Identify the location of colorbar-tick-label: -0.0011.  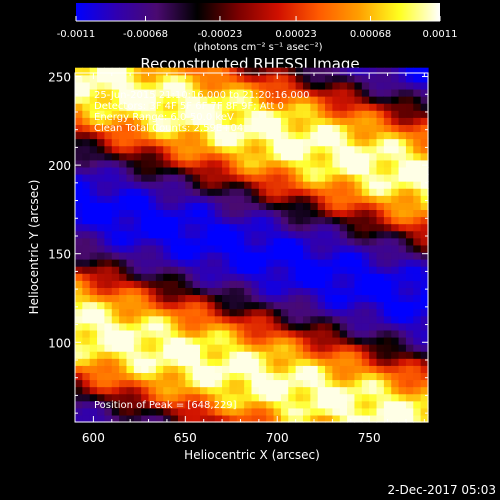
(76, 34).